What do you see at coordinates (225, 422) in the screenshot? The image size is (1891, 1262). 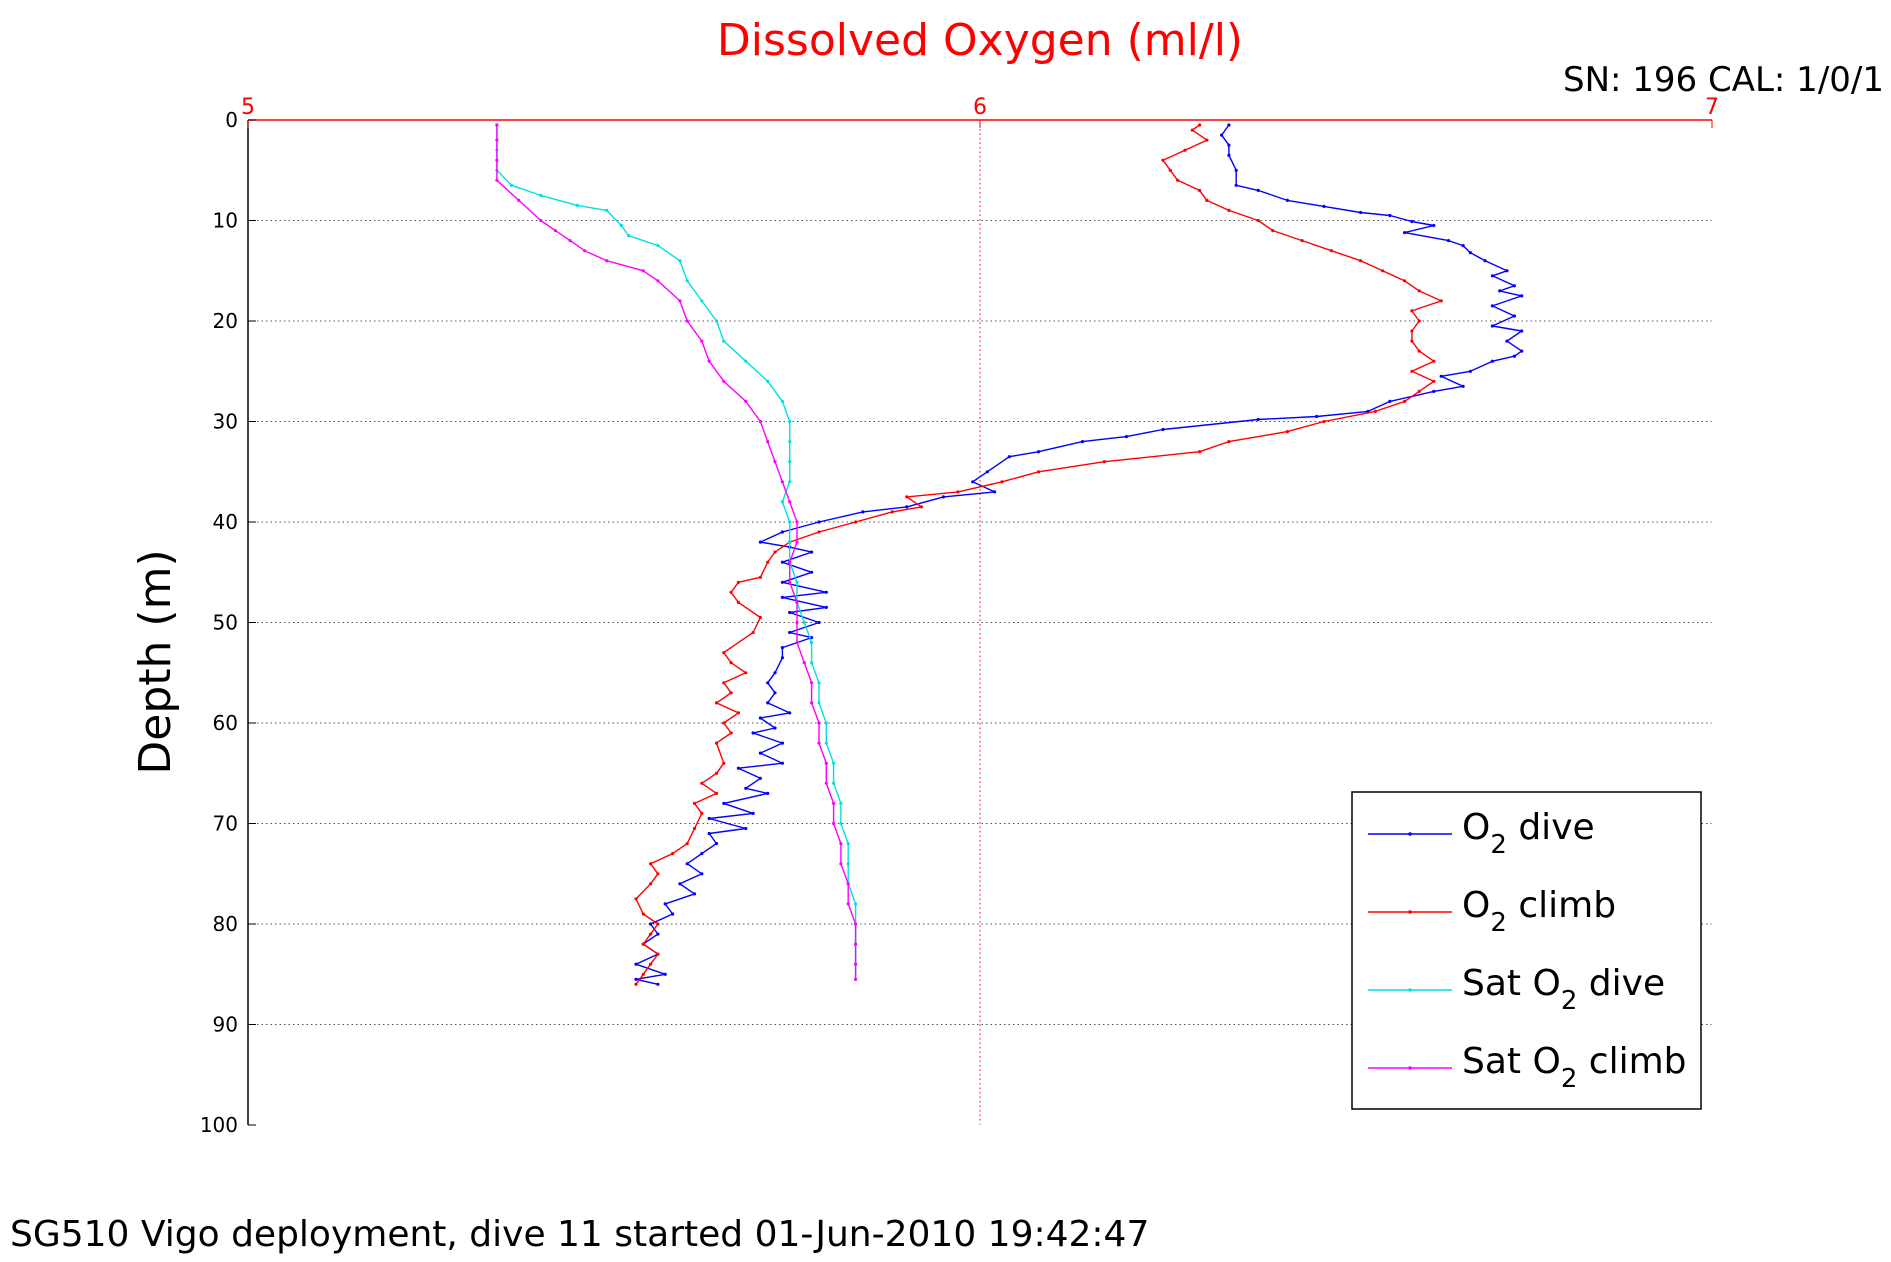 I see `y-tick-label: 30` at bounding box center [225, 422].